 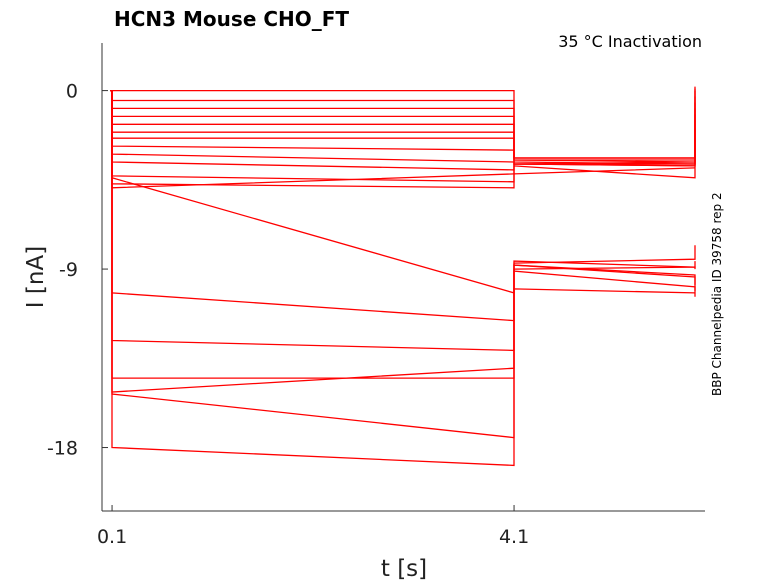 I want to click on y-axis-label: I [nA], so click(x=36, y=277).